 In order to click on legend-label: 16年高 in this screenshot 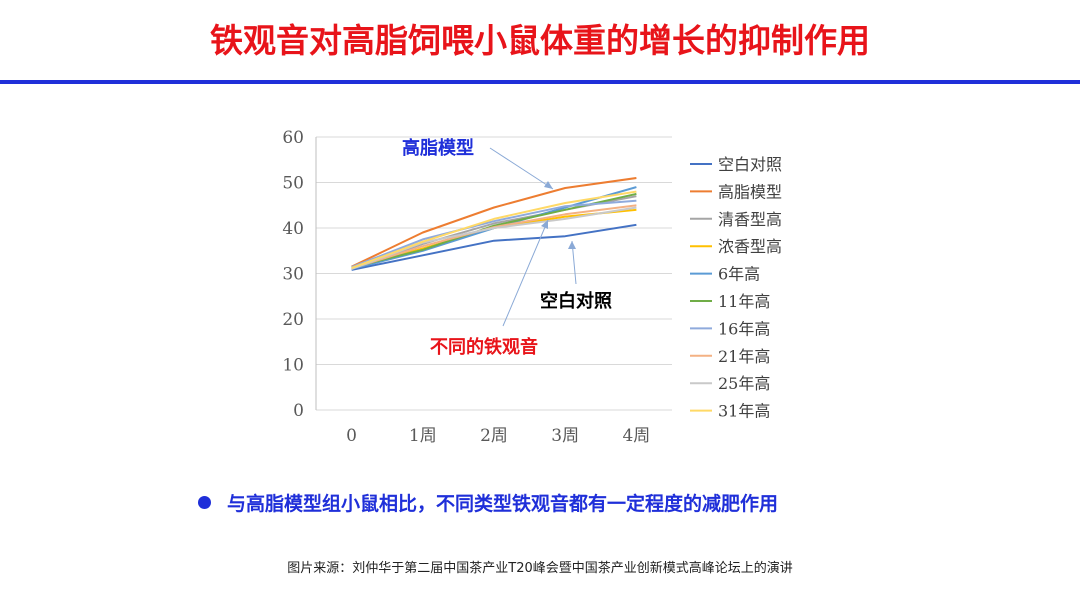, I will do `click(744, 328)`.